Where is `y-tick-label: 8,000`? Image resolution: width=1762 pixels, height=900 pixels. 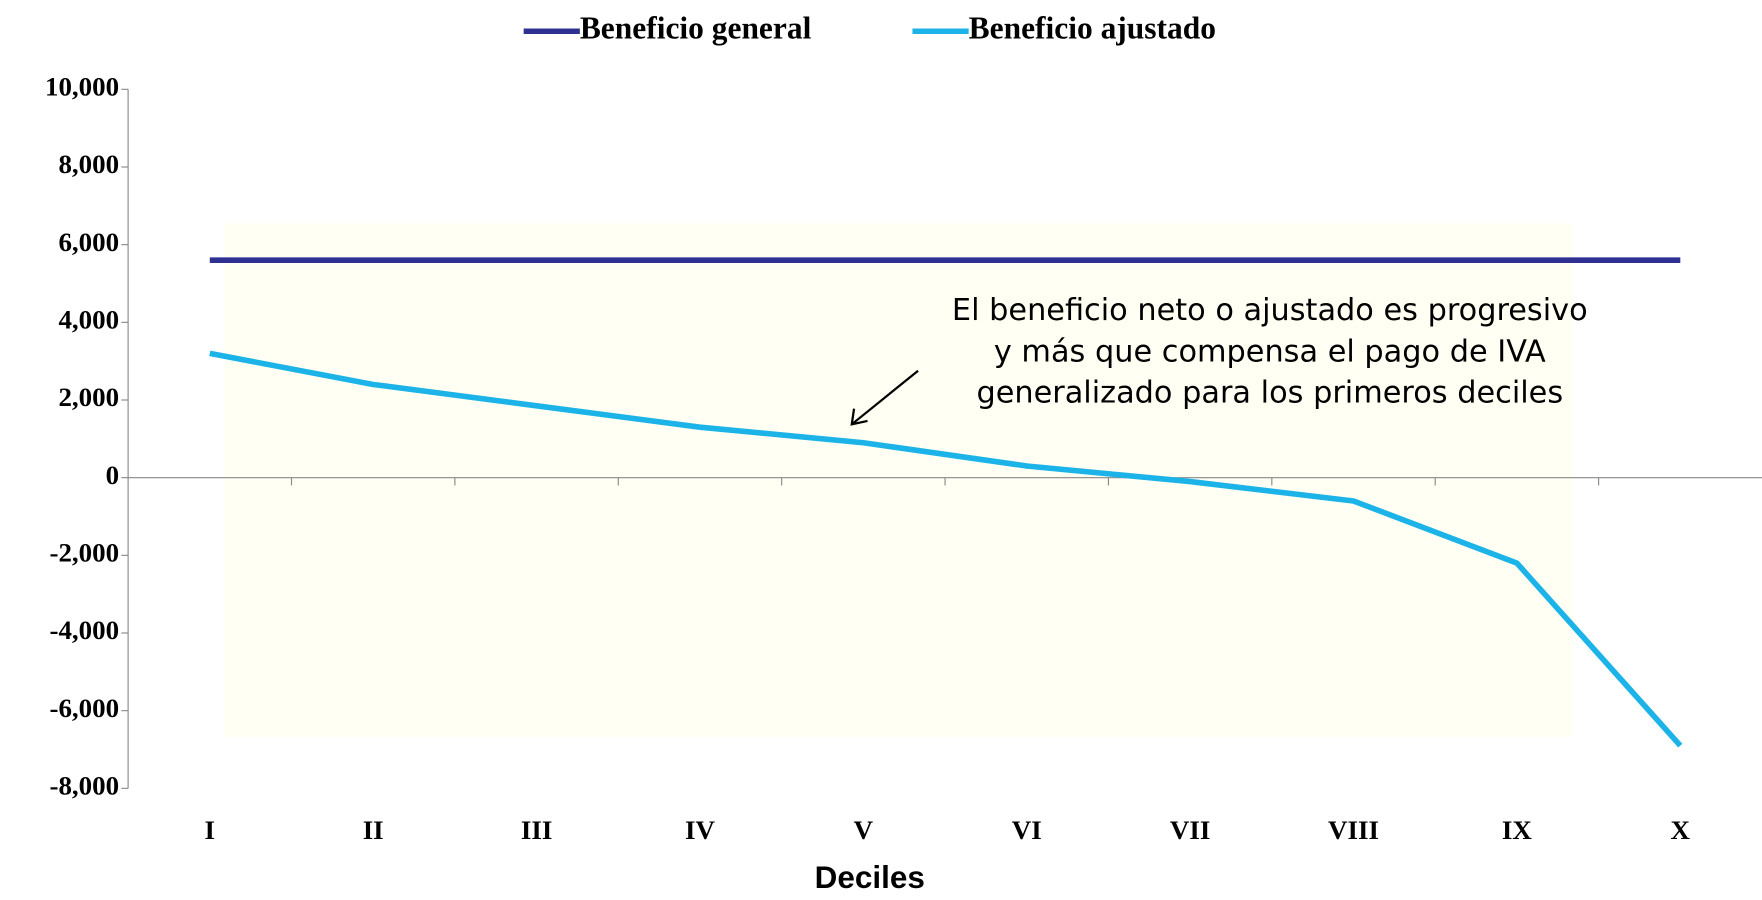 y-tick-label: 8,000 is located at coordinates (88, 164).